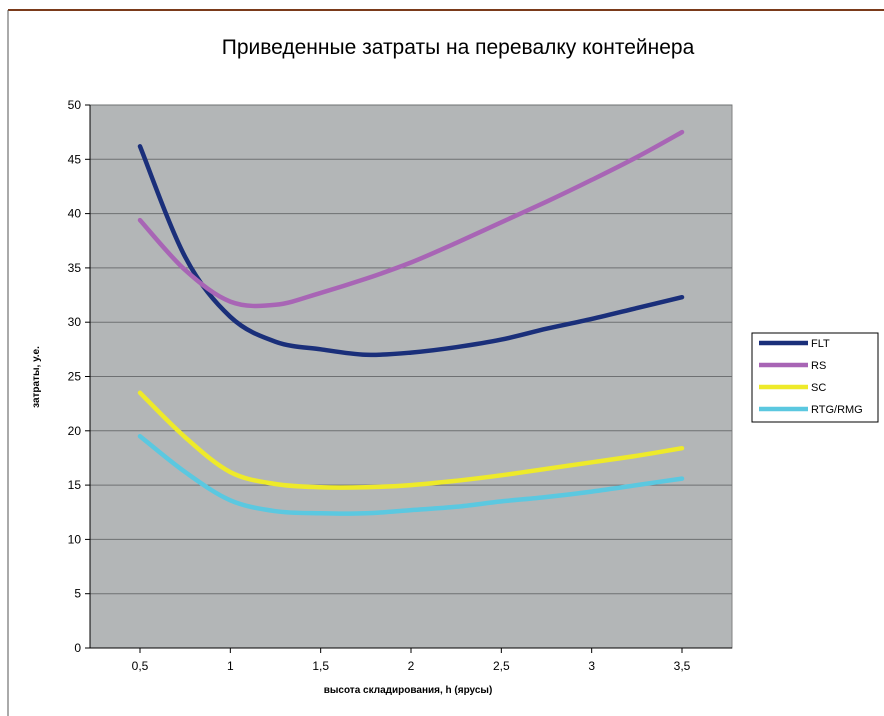 The width and height of the screenshot is (884, 716). Describe the element at coordinates (818, 366) in the screenshot. I see `legend-label-rs: RS` at that location.